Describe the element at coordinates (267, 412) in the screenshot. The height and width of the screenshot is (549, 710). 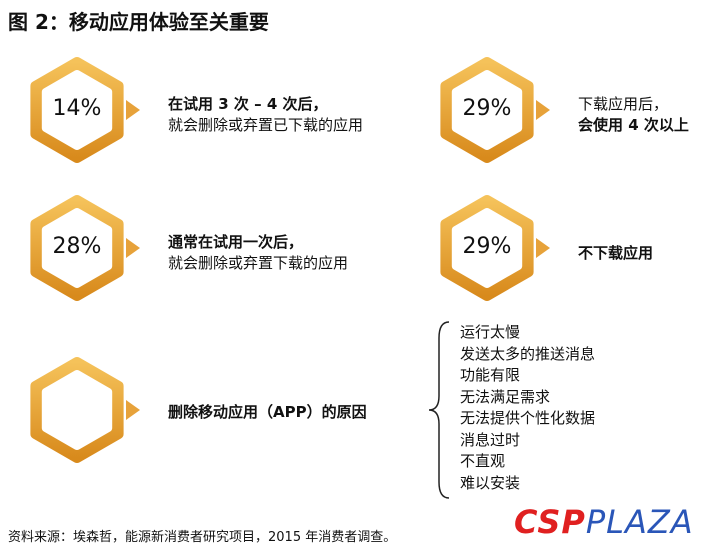
I see `reasons-label: 删除移动应用（APP）的原因` at that location.